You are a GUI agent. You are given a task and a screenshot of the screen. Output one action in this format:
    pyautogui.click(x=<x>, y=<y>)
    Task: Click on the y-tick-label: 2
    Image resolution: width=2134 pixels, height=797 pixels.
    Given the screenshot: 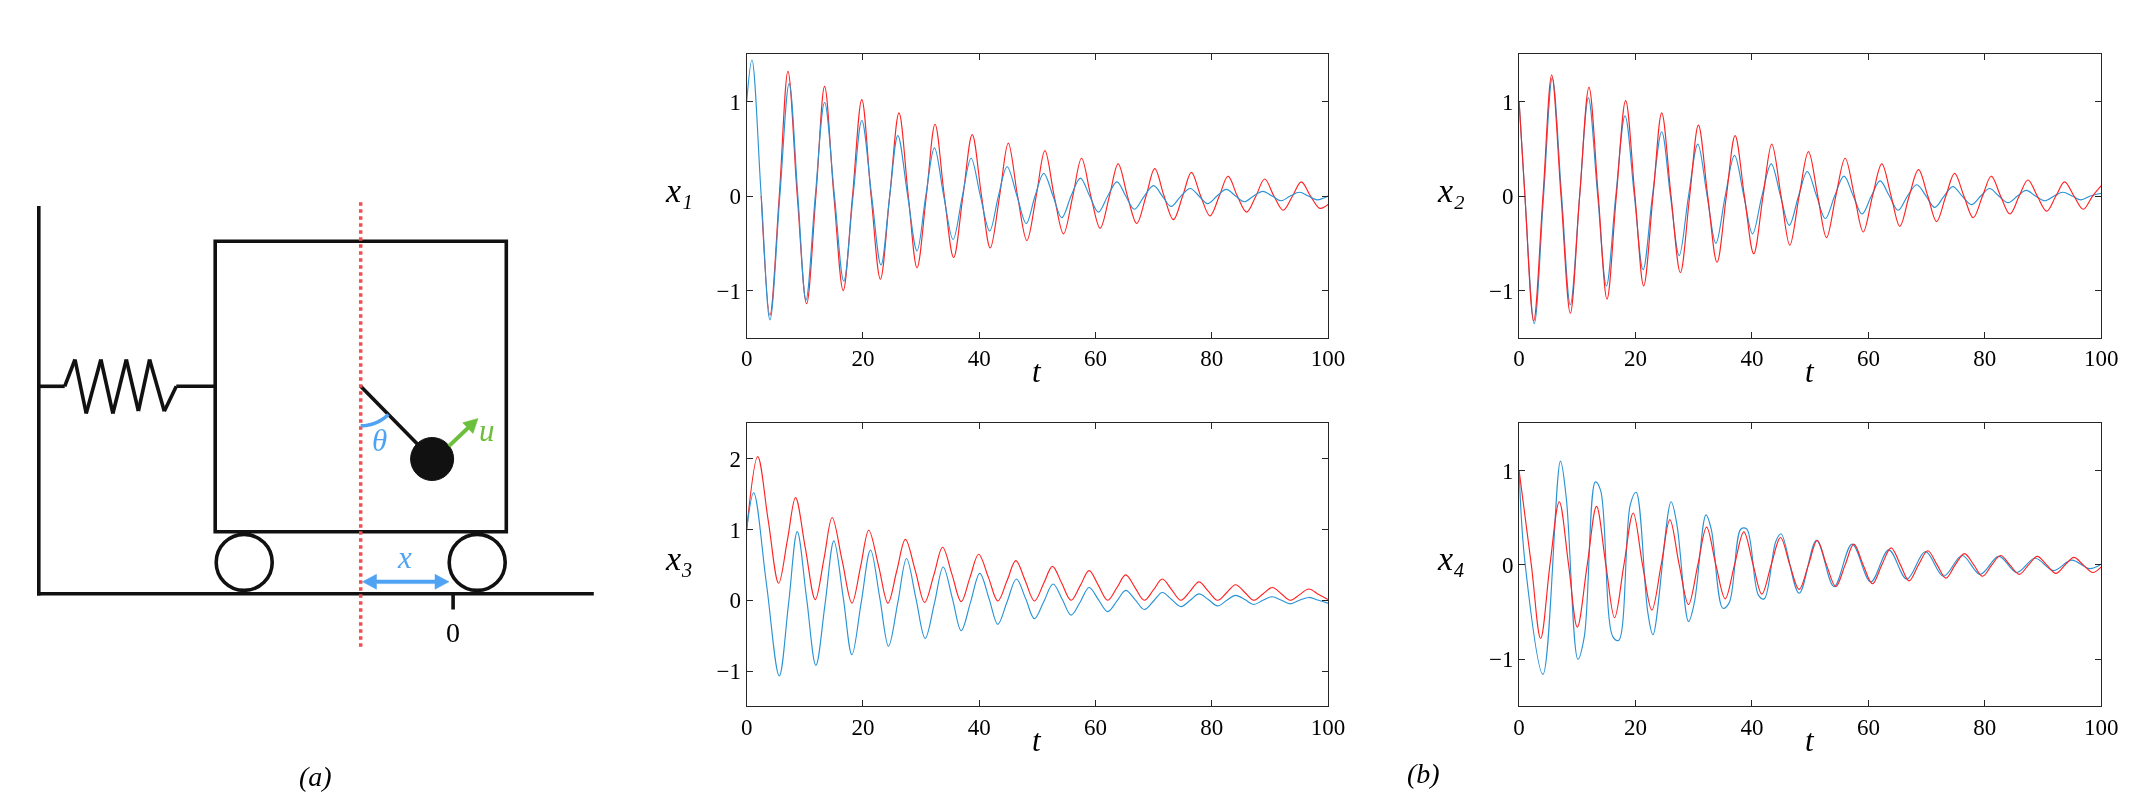 What is the action you would take?
    pyautogui.click(x=735, y=459)
    